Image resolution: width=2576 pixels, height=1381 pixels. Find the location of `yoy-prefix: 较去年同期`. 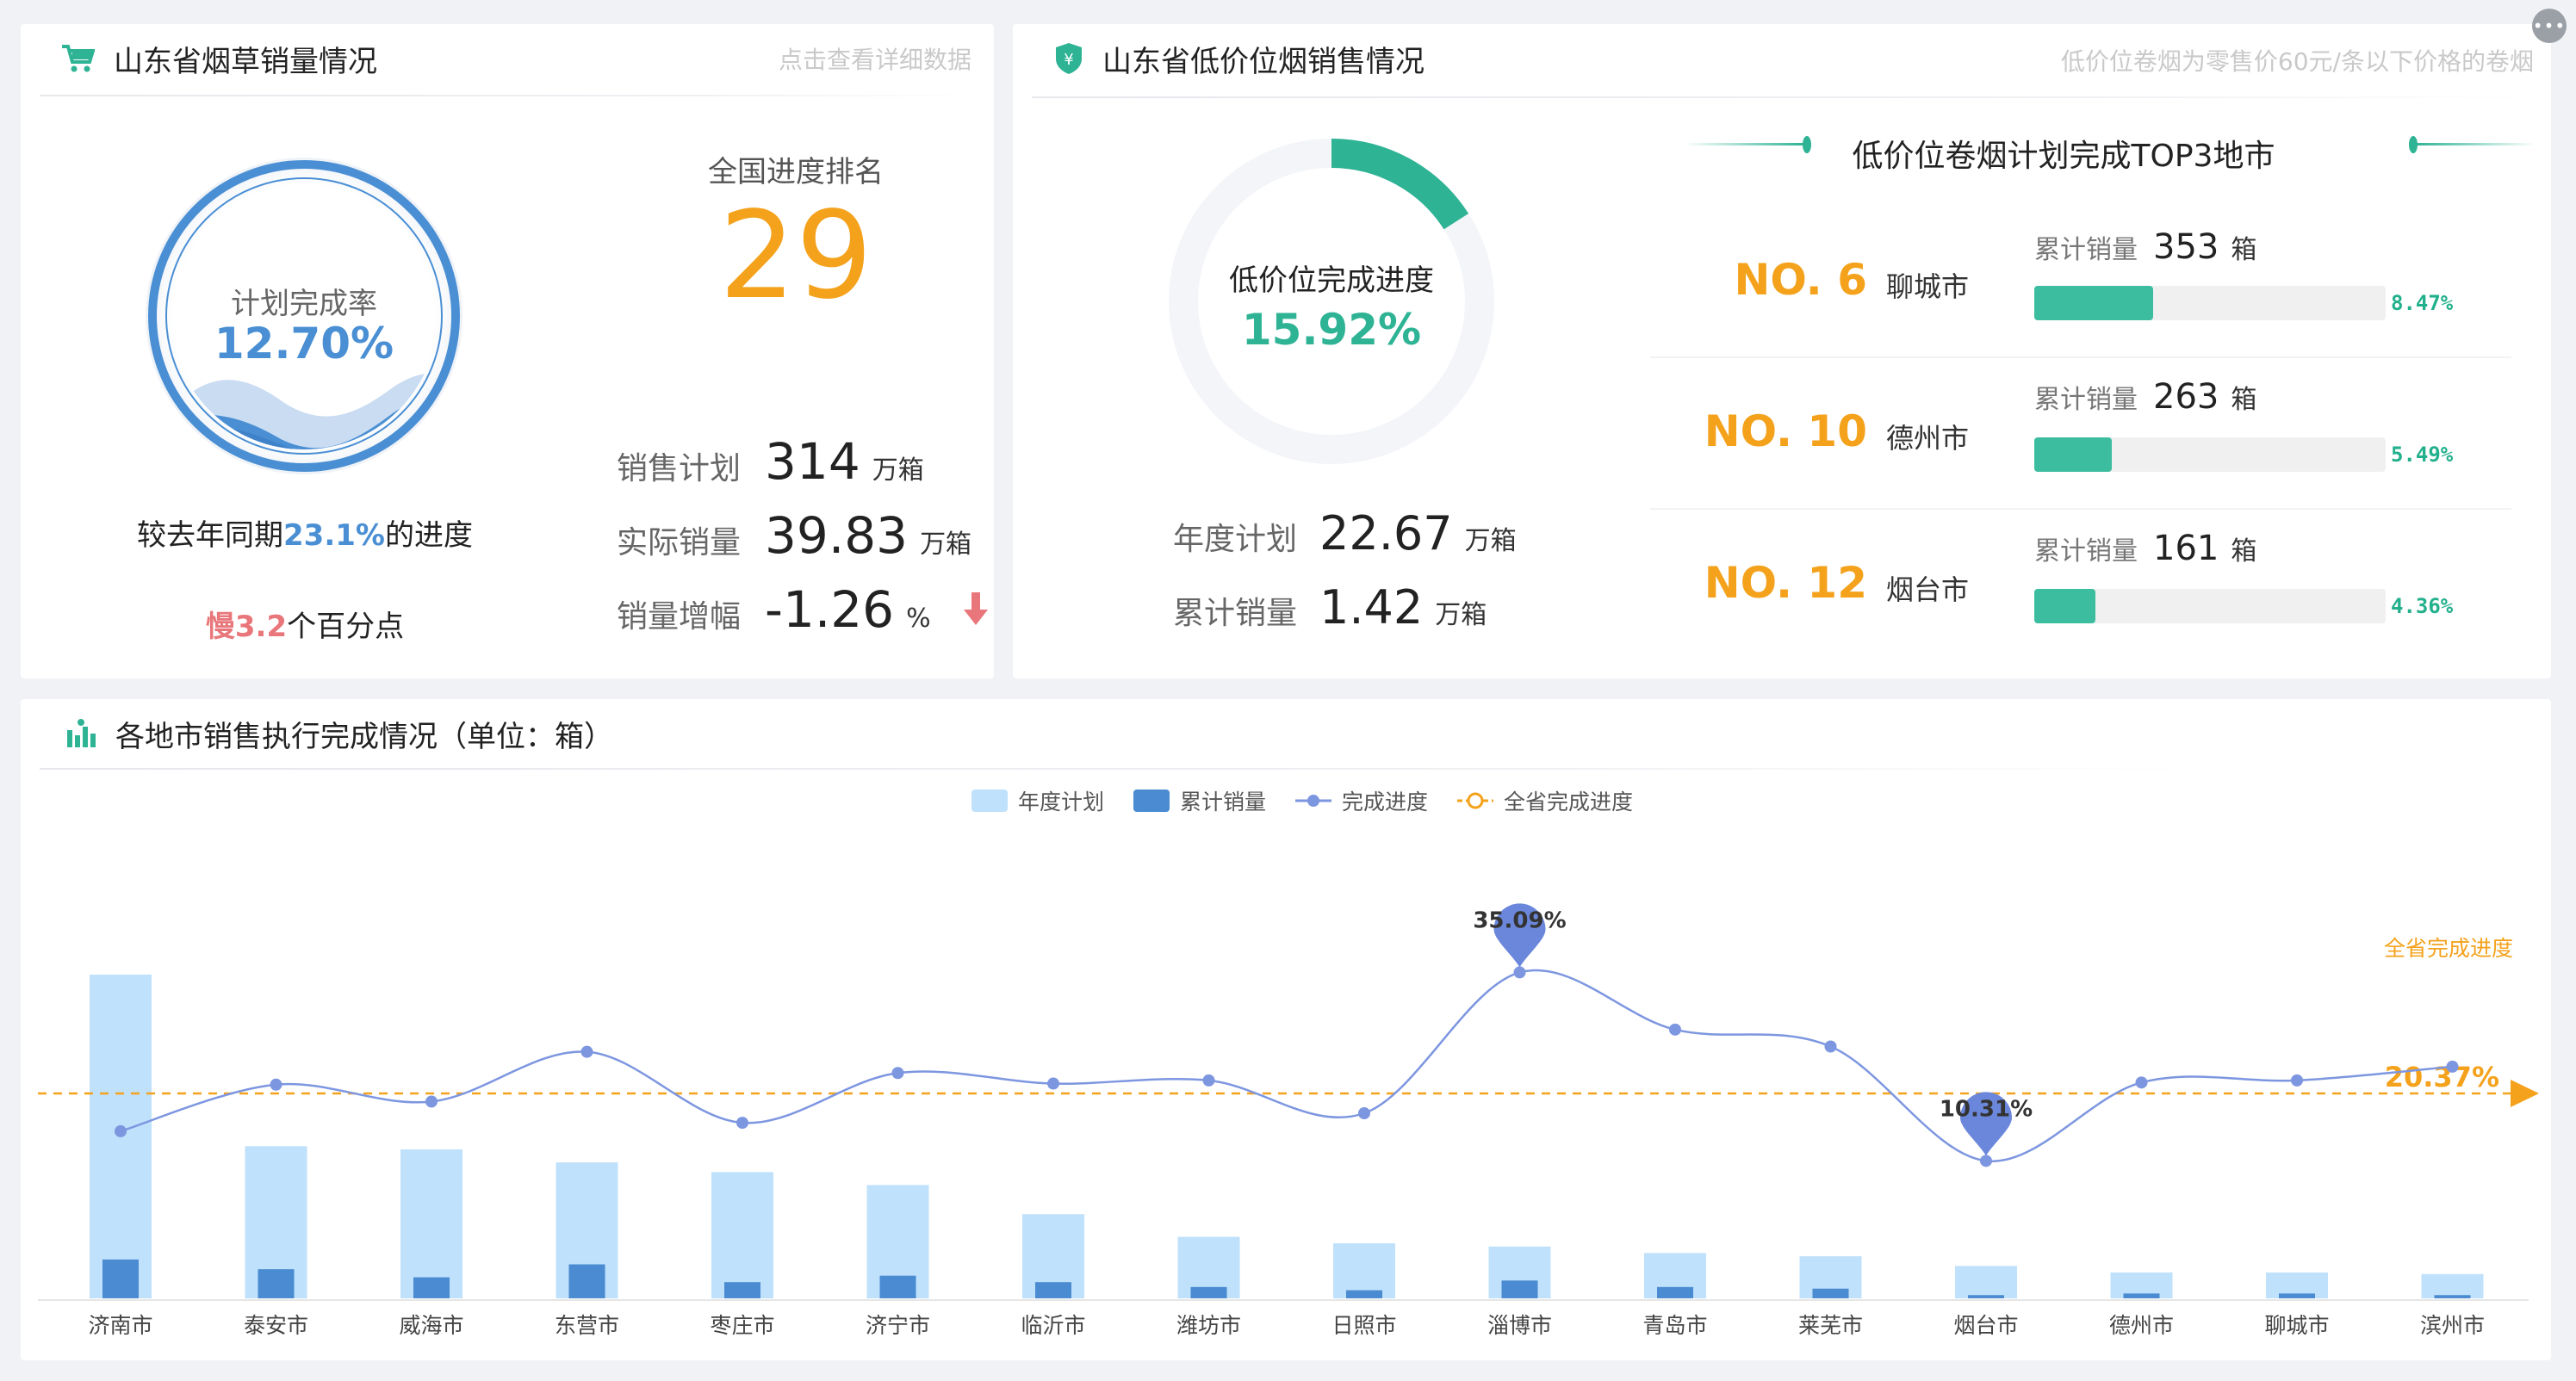

yoy-prefix: 较去年同期 is located at coordinates (211, 536).